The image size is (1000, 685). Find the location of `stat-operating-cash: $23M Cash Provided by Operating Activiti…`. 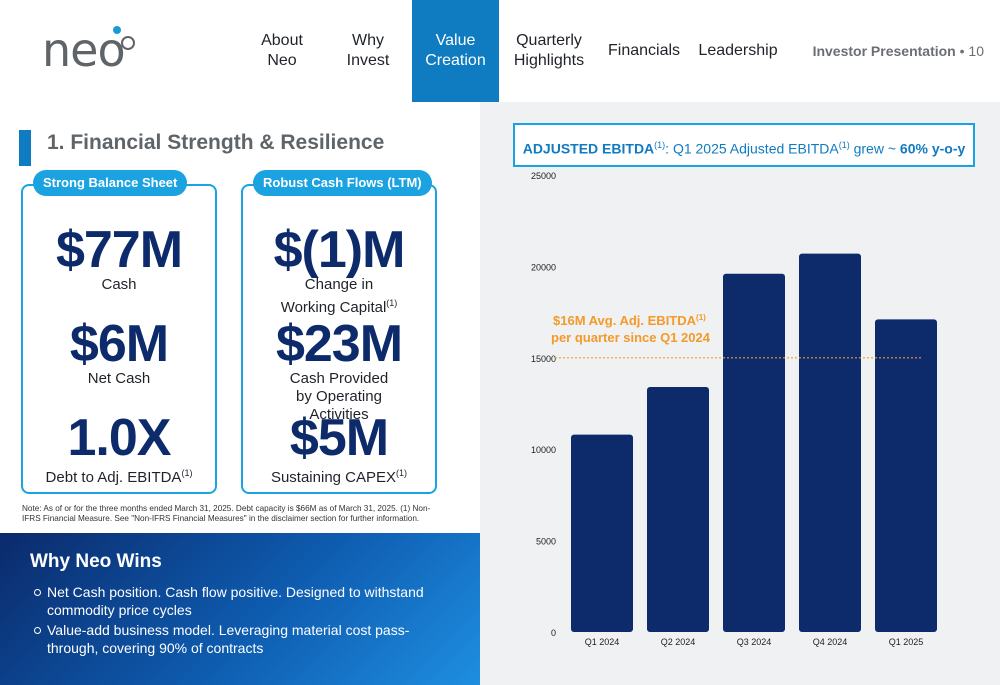

stat-operating-cash: $23M Cash Provided by Operating Activiti… is located at coordinates (339, 371).